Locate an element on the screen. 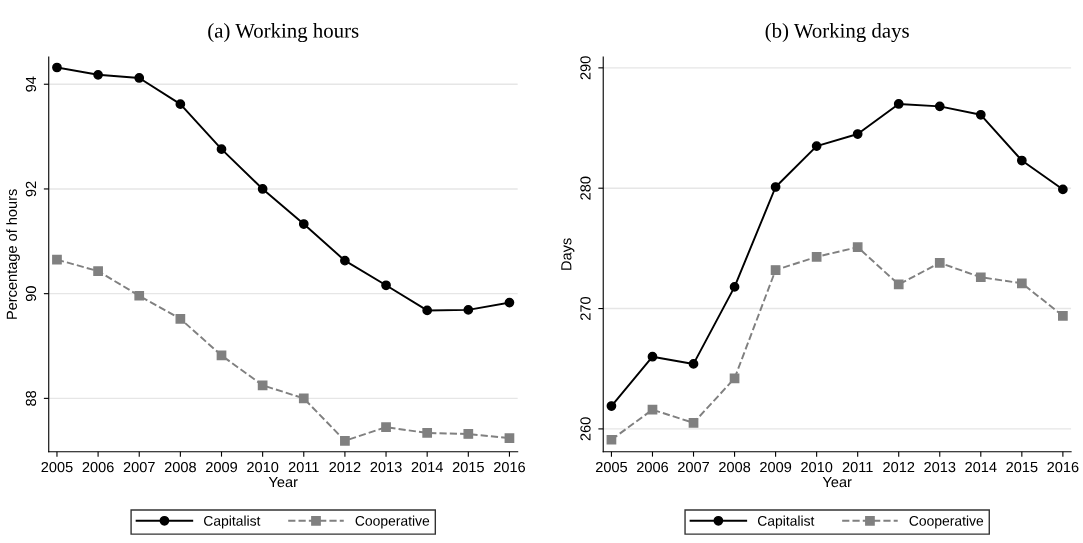  y-tick-label: 270 is located at coordinates (585, 308).